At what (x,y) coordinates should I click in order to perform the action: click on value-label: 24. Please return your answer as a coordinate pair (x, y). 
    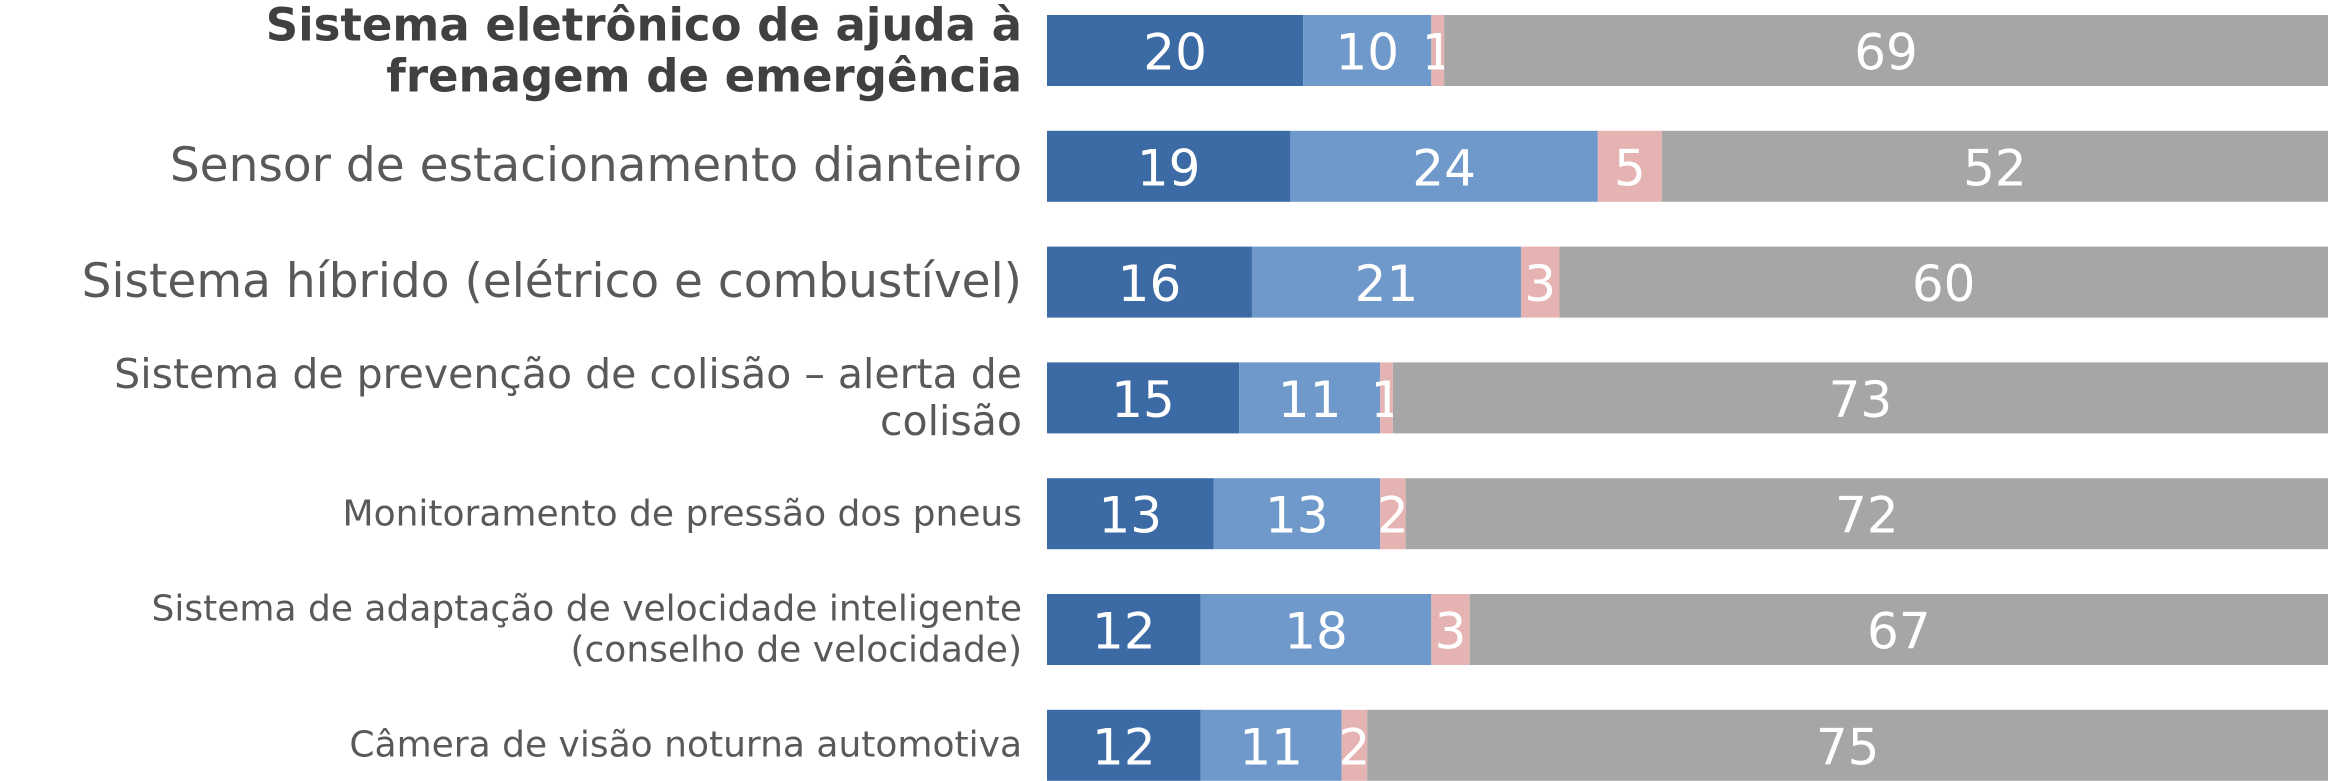
    Looking at the image, I should click on (1444, 168).